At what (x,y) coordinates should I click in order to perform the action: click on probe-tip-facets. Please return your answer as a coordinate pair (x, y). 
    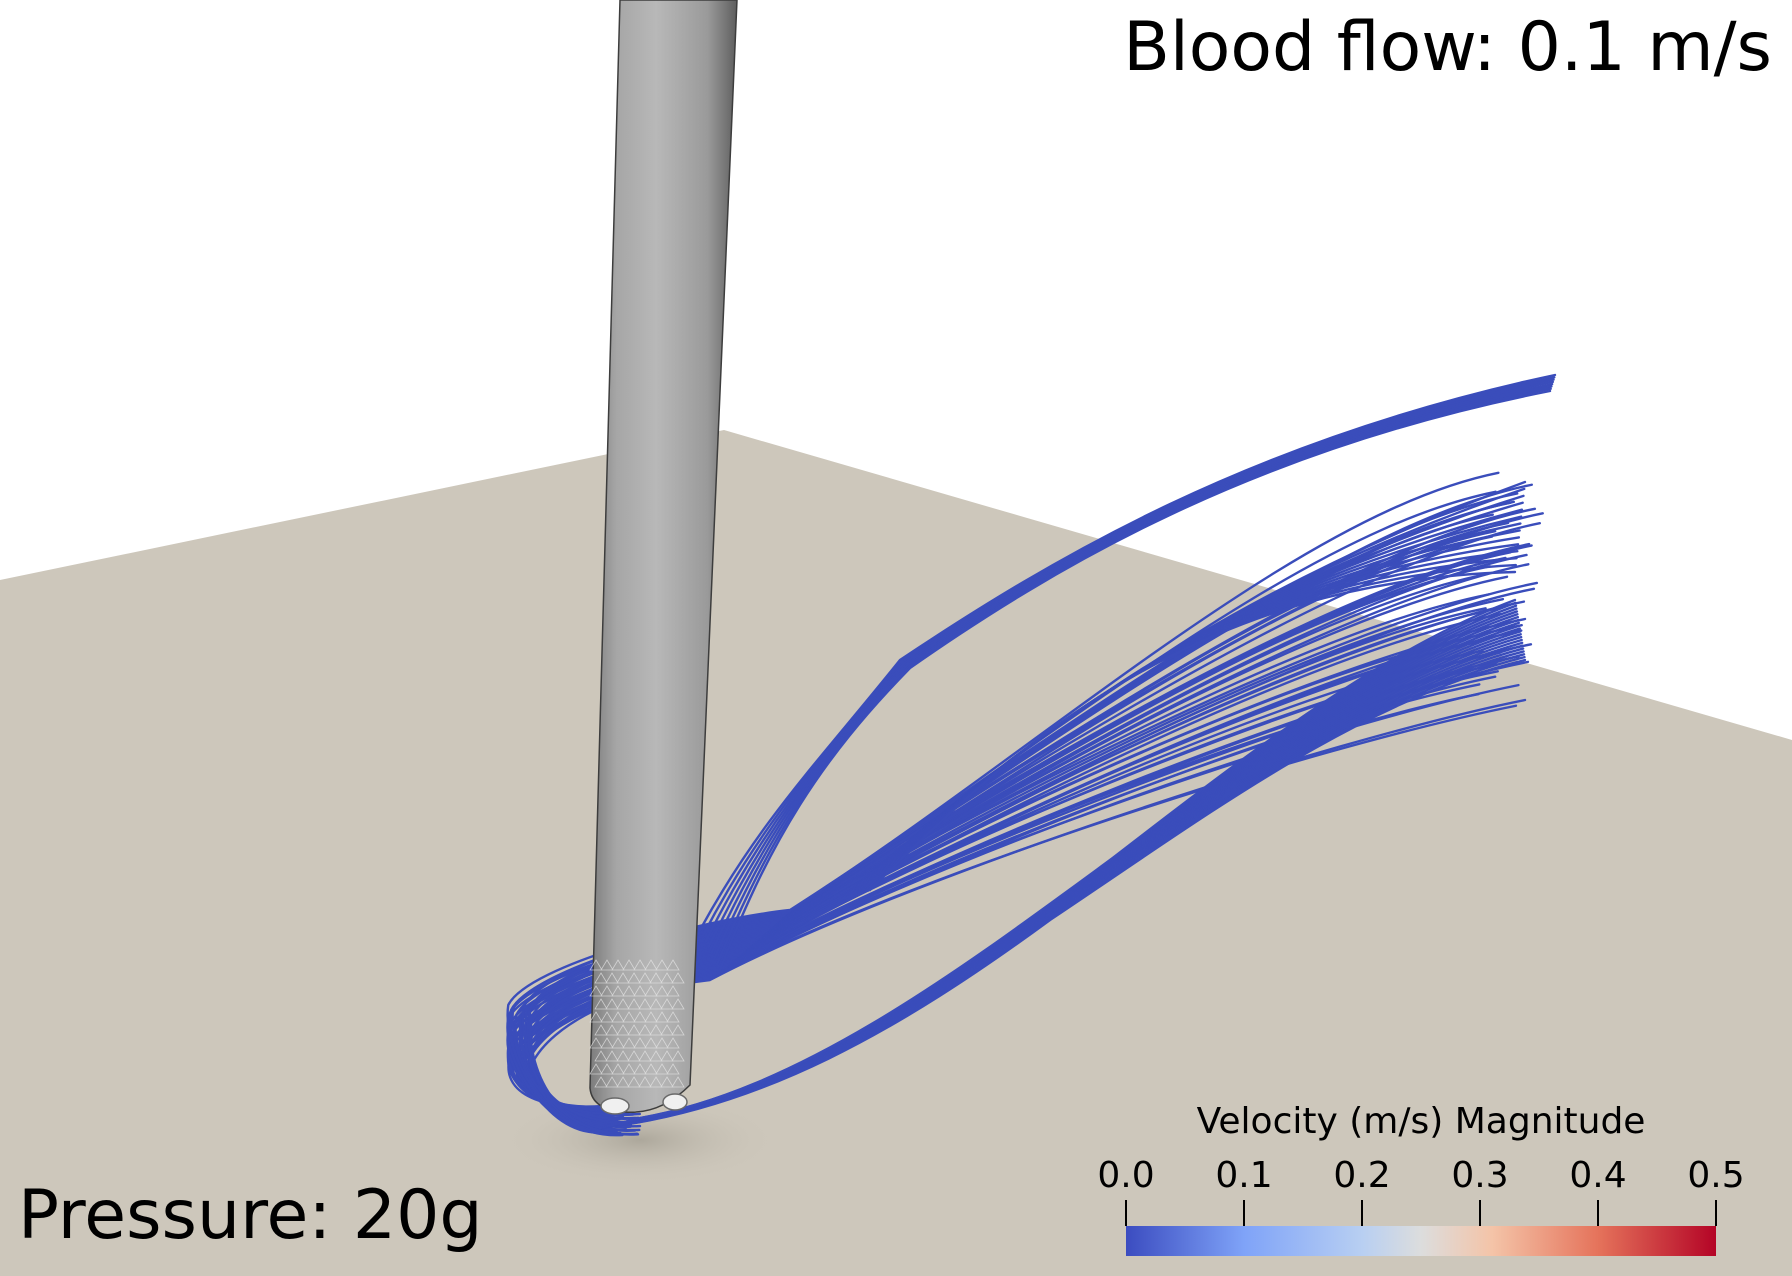
    Looking at the image, I should click on (637, 1023).